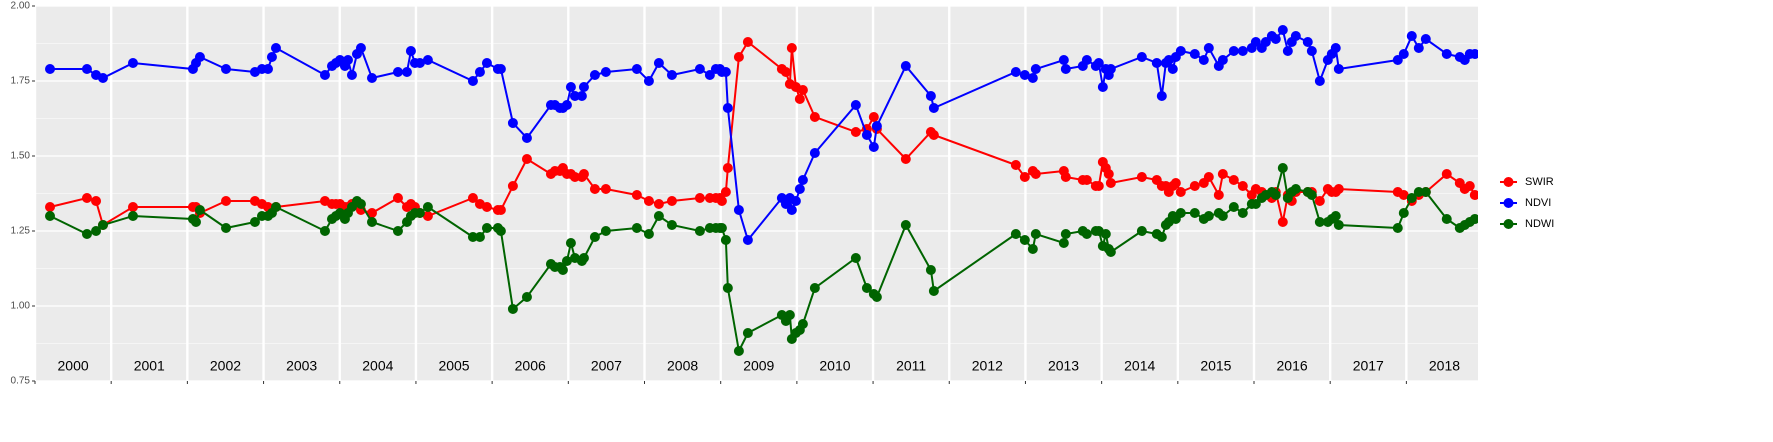 This screenshot has width=1773, height=442. Describe the element at coordinates (21, 231) in the screenshot. I see `y-tick-label: 1.25` at that location.